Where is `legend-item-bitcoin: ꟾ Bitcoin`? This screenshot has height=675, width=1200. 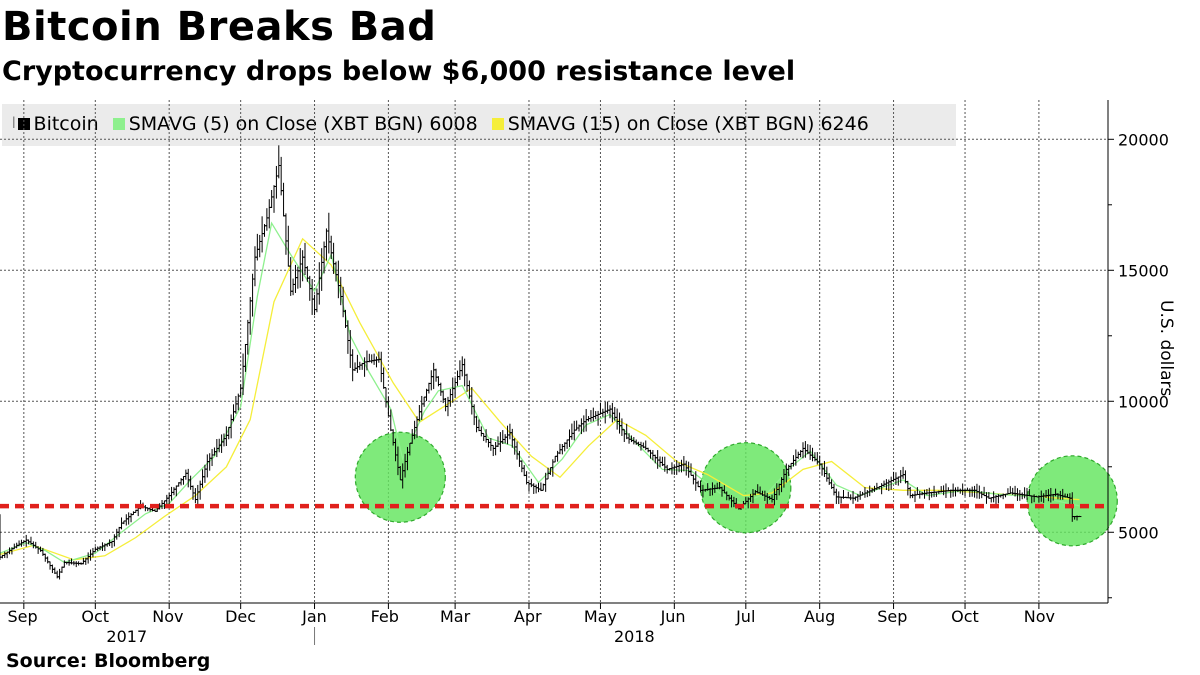
legend-item-bitcoin: ꟾ Bitcoin is located at coordinates (55, 124).